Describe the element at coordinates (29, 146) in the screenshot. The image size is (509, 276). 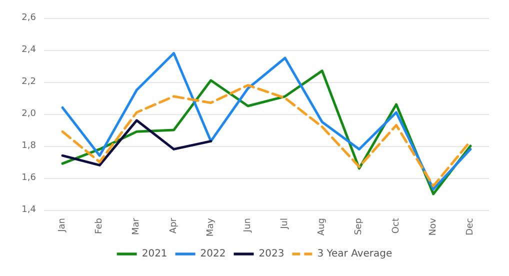
I see `y-tick-label: 1,8` at that location.